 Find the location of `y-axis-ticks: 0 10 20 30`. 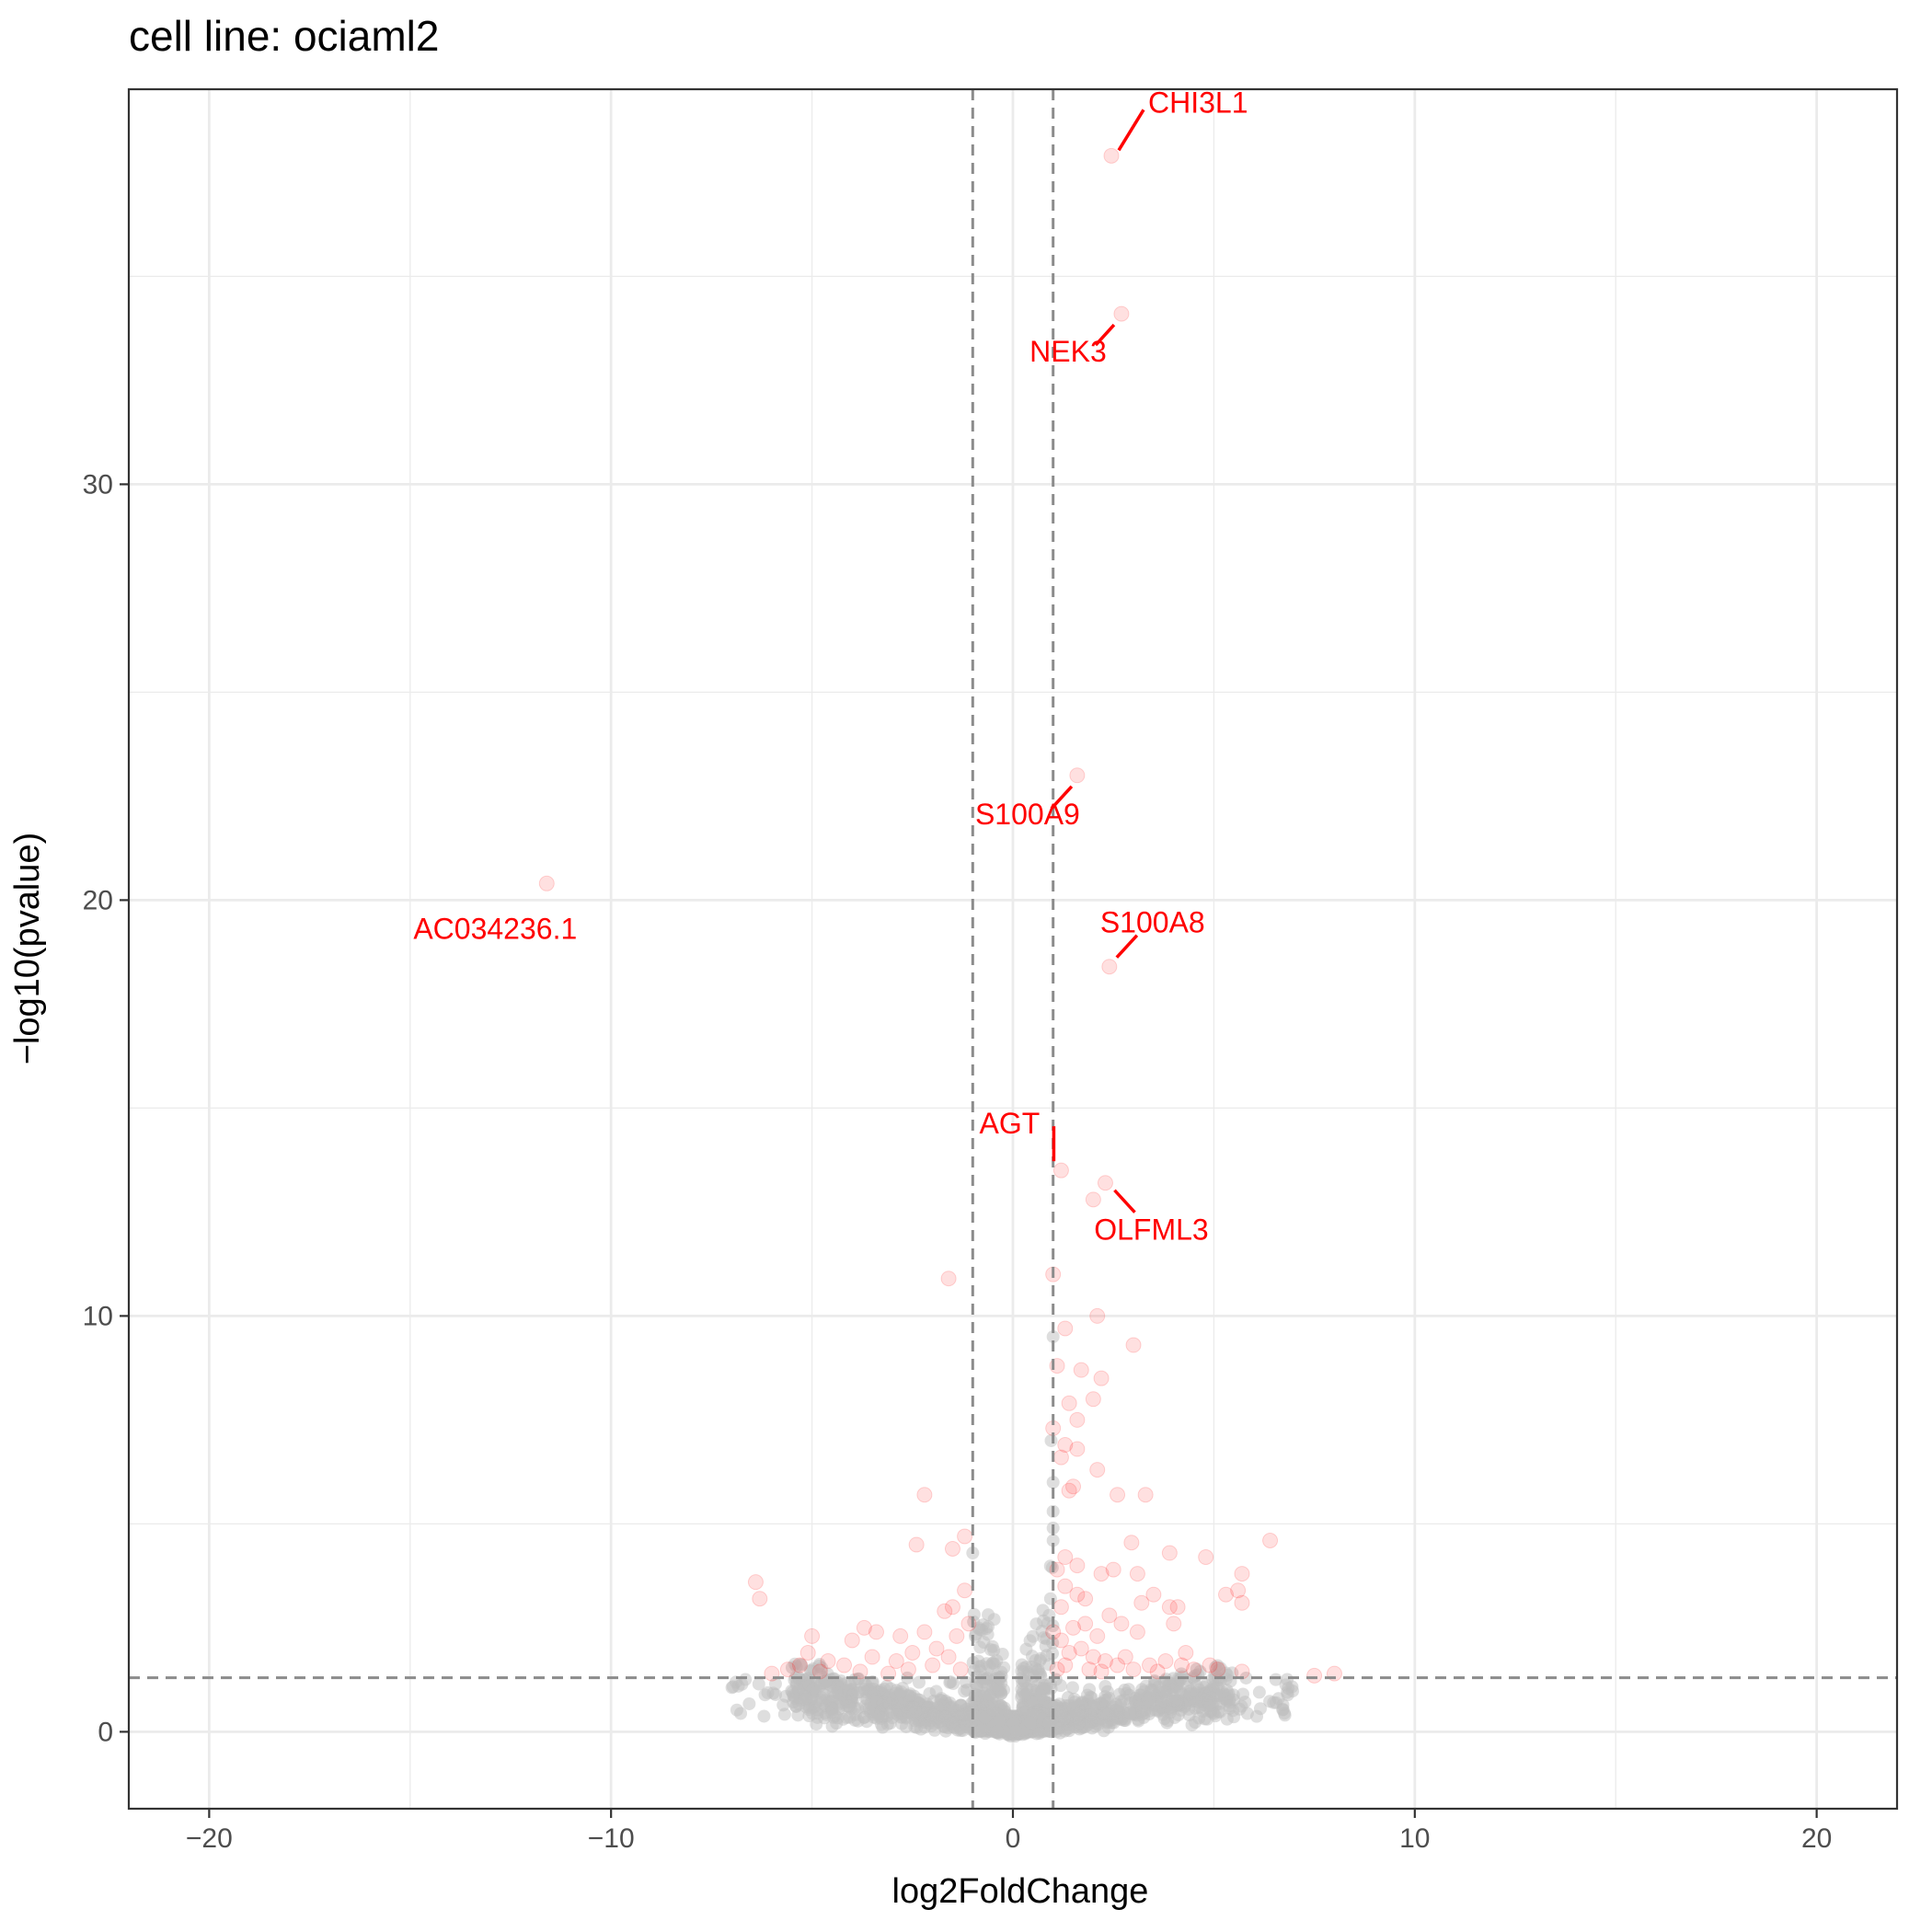

y-axis-ticks: 0 10 20 30 is located at coordinates (106, 1108).